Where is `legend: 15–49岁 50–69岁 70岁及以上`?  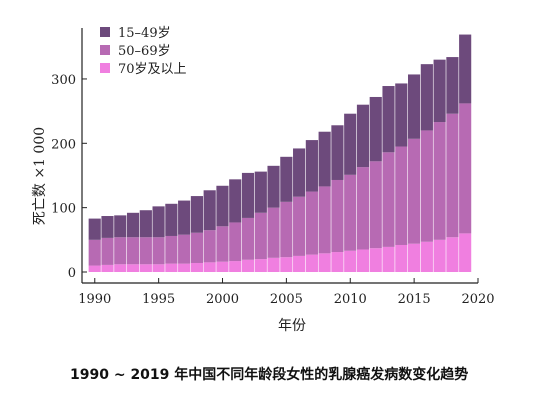
legend: 15–49岁 50–69岁 70岁及以上 is located at coordinates (143, 51).